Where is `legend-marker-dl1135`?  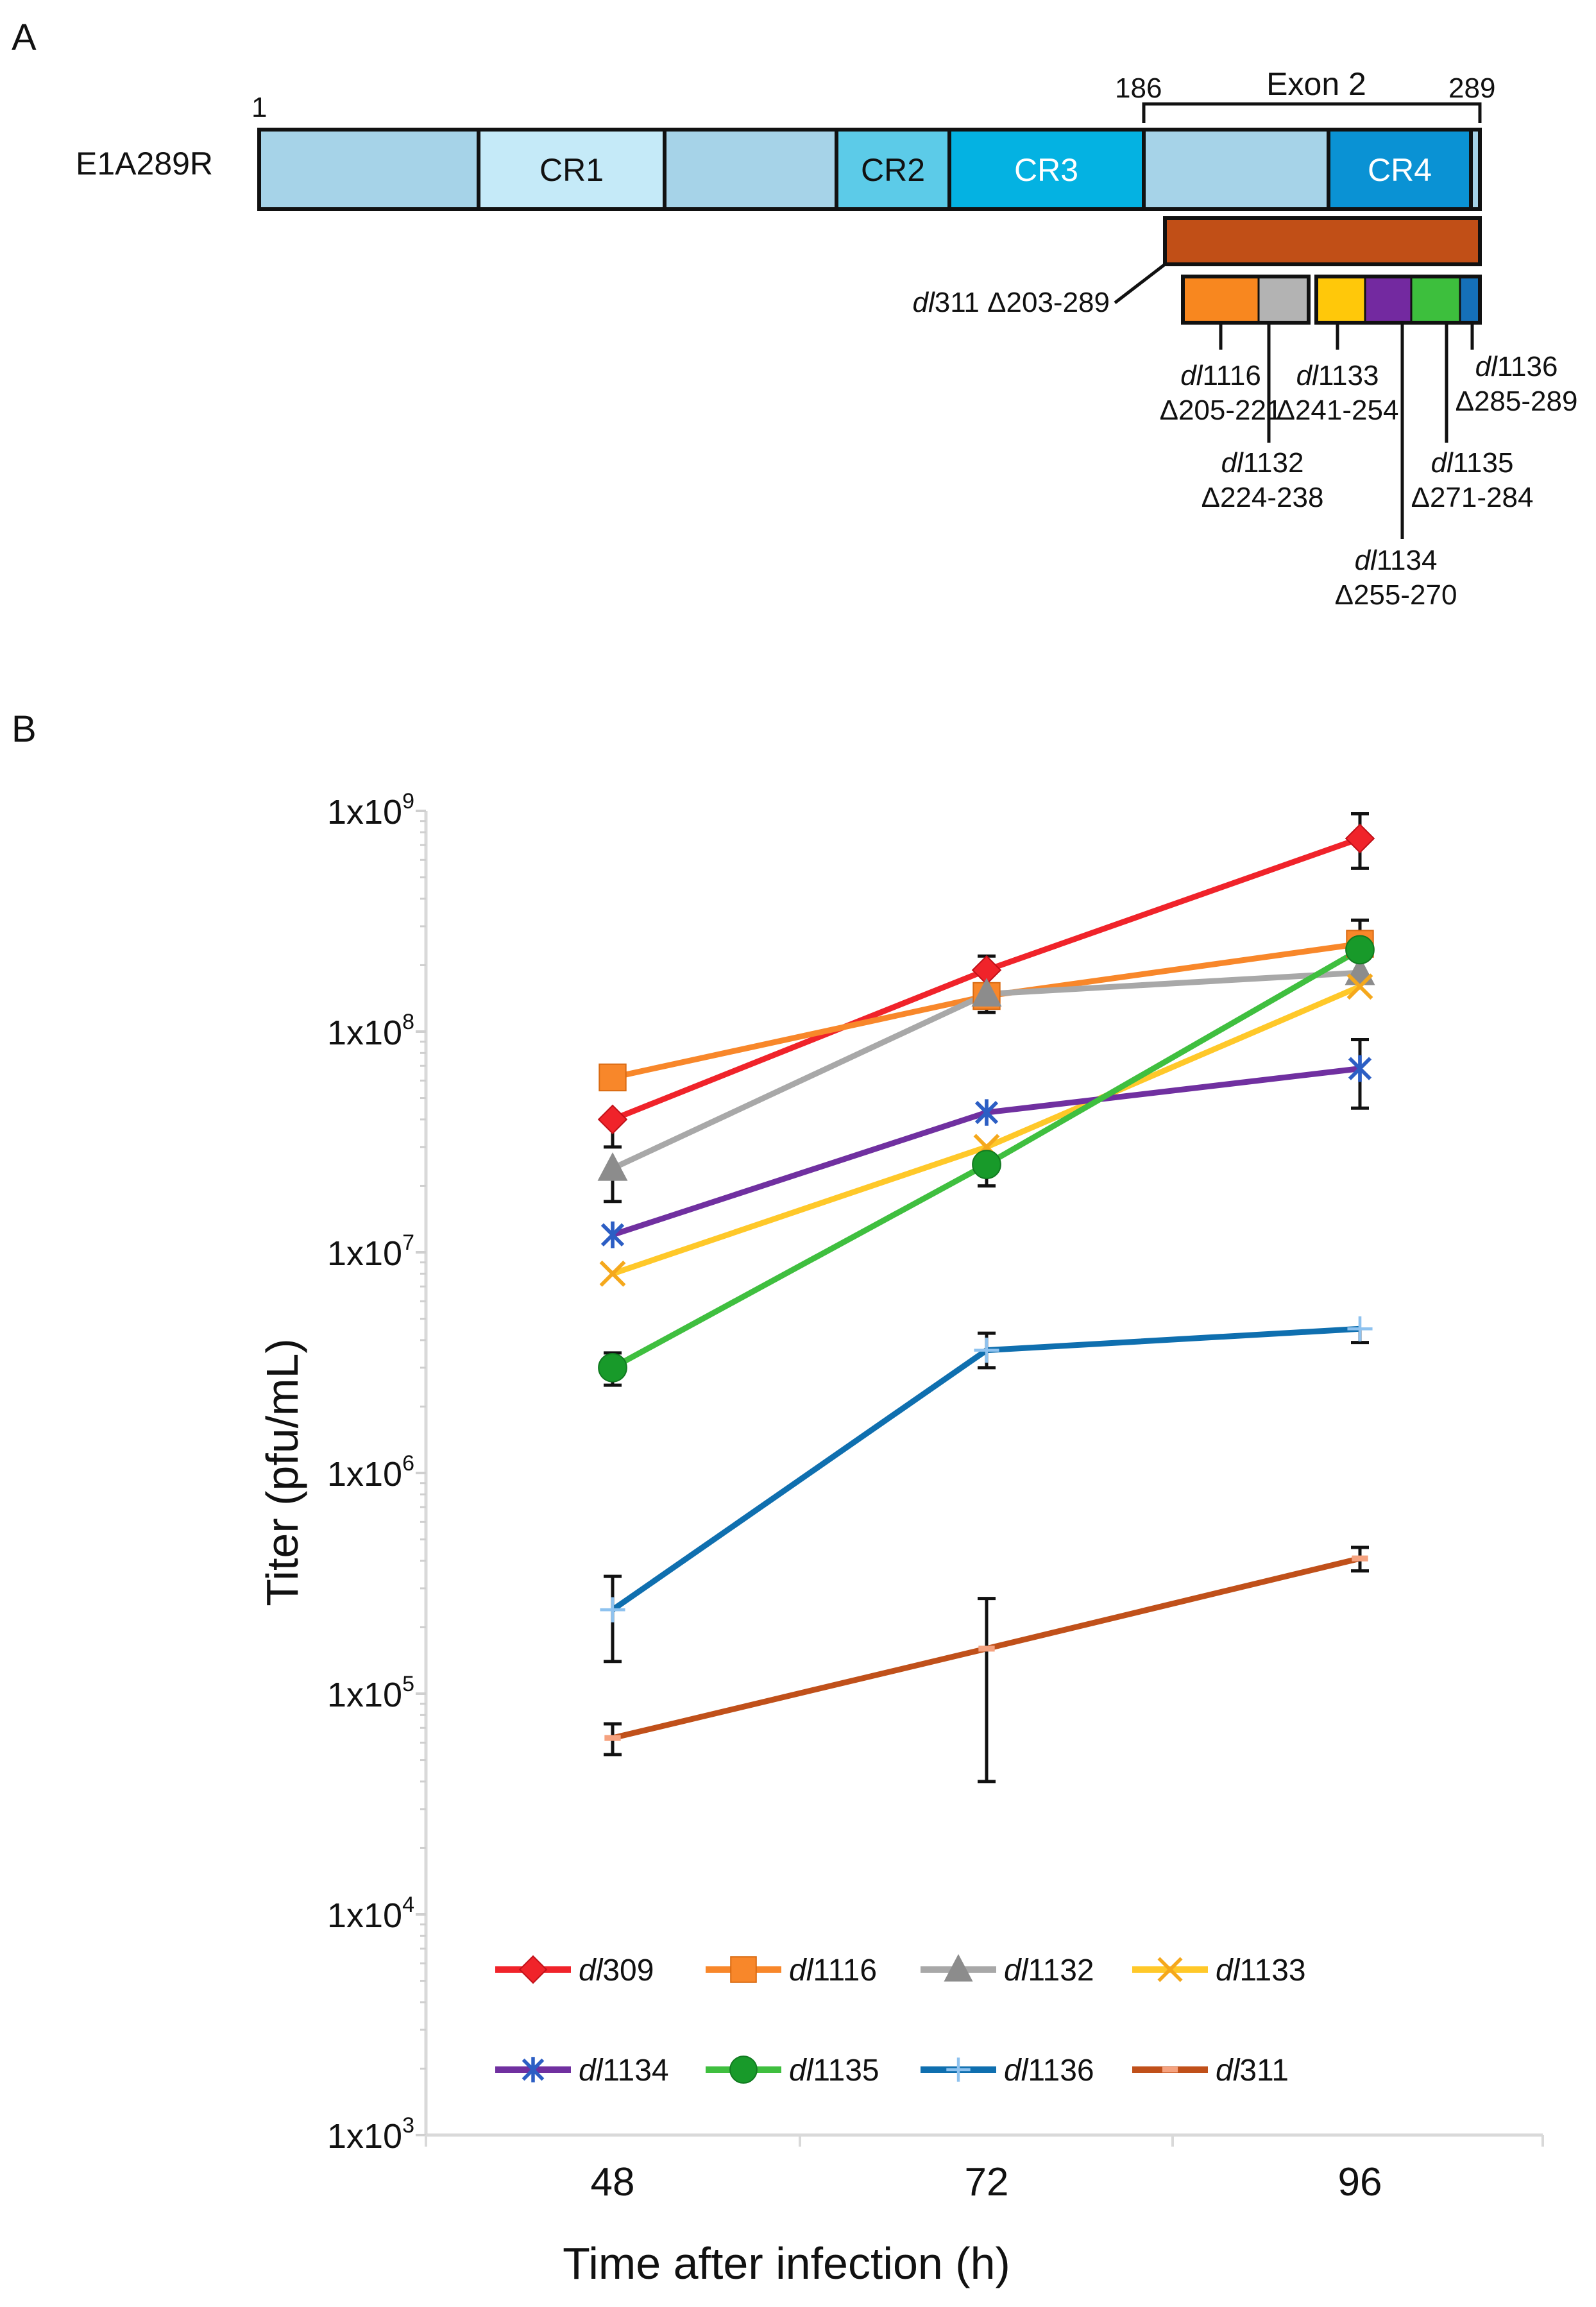 legend-marker-dl1135 is located at coordinates (744, 2070).